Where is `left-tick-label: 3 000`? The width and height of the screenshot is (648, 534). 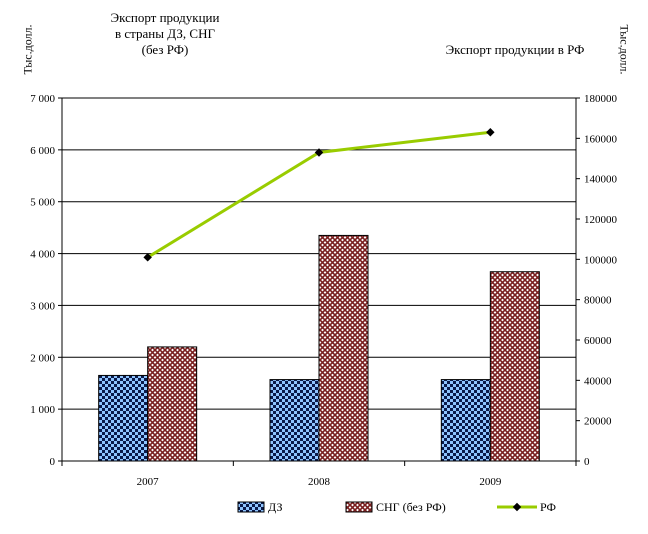
left-tick-label: 3 000 is located at coordinates (42, 306).